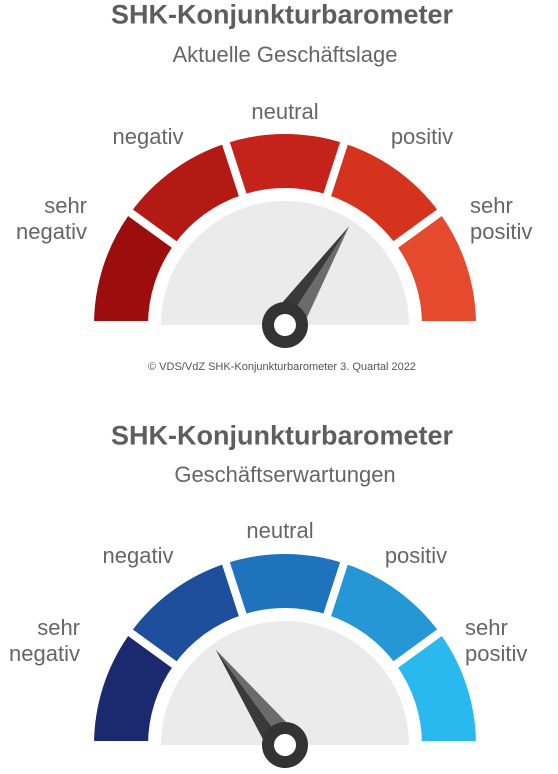 The width and height of the screenshot is (558, 774). What do you see at coordinates (285, 474) in the screenshot?
I see `gauge-subtitle: Geschäftserwartungen` at bounding box center [285, 474].